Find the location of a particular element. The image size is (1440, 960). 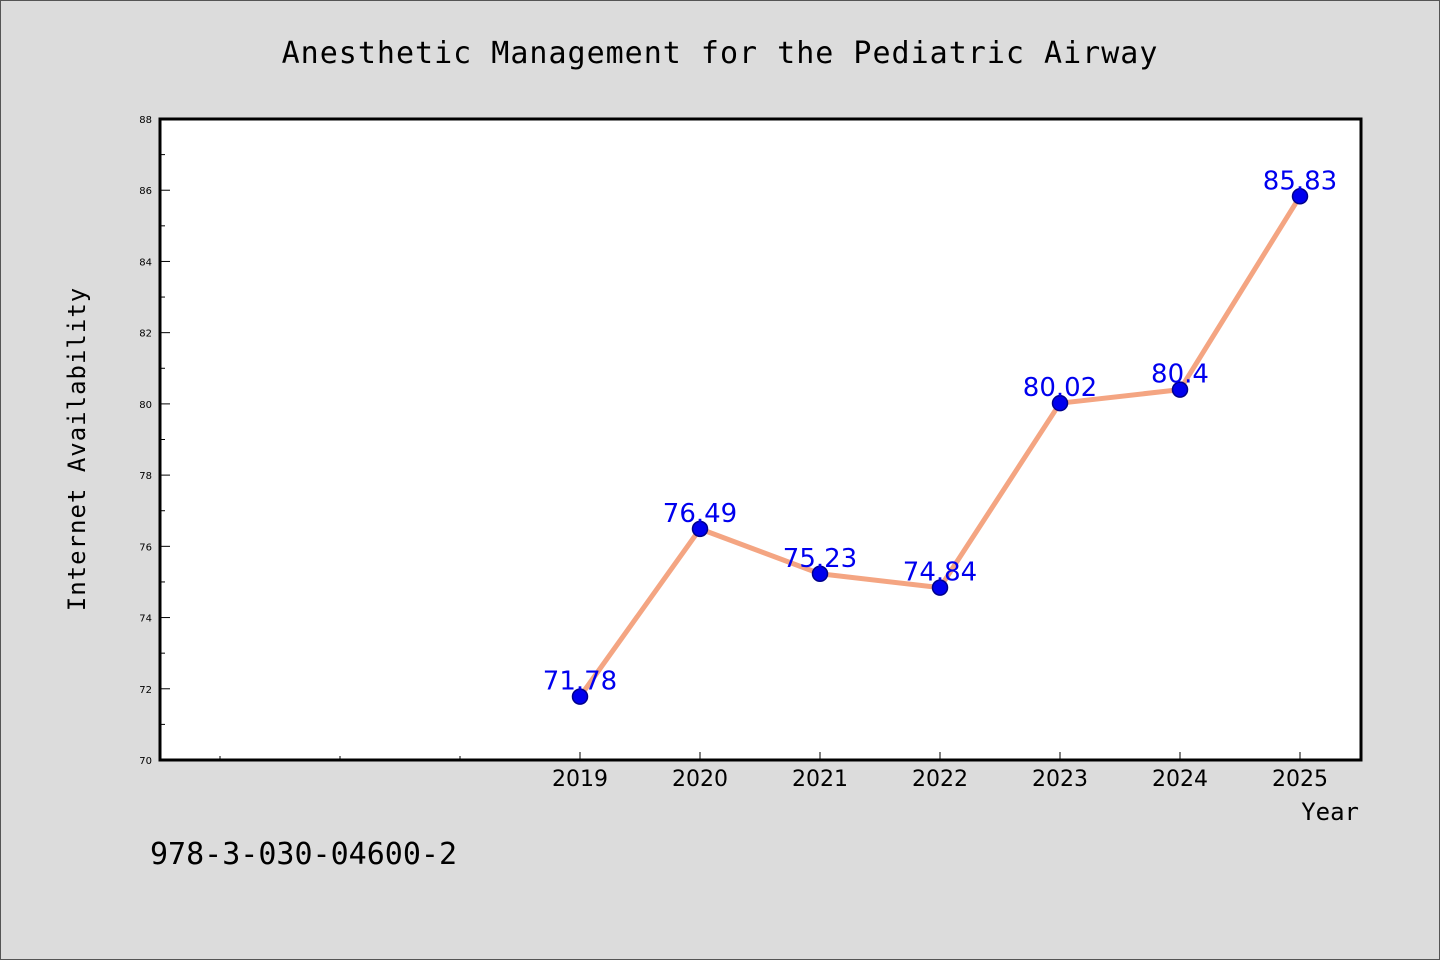

y-tick-label: 88 is located at coordinates (145, 120).